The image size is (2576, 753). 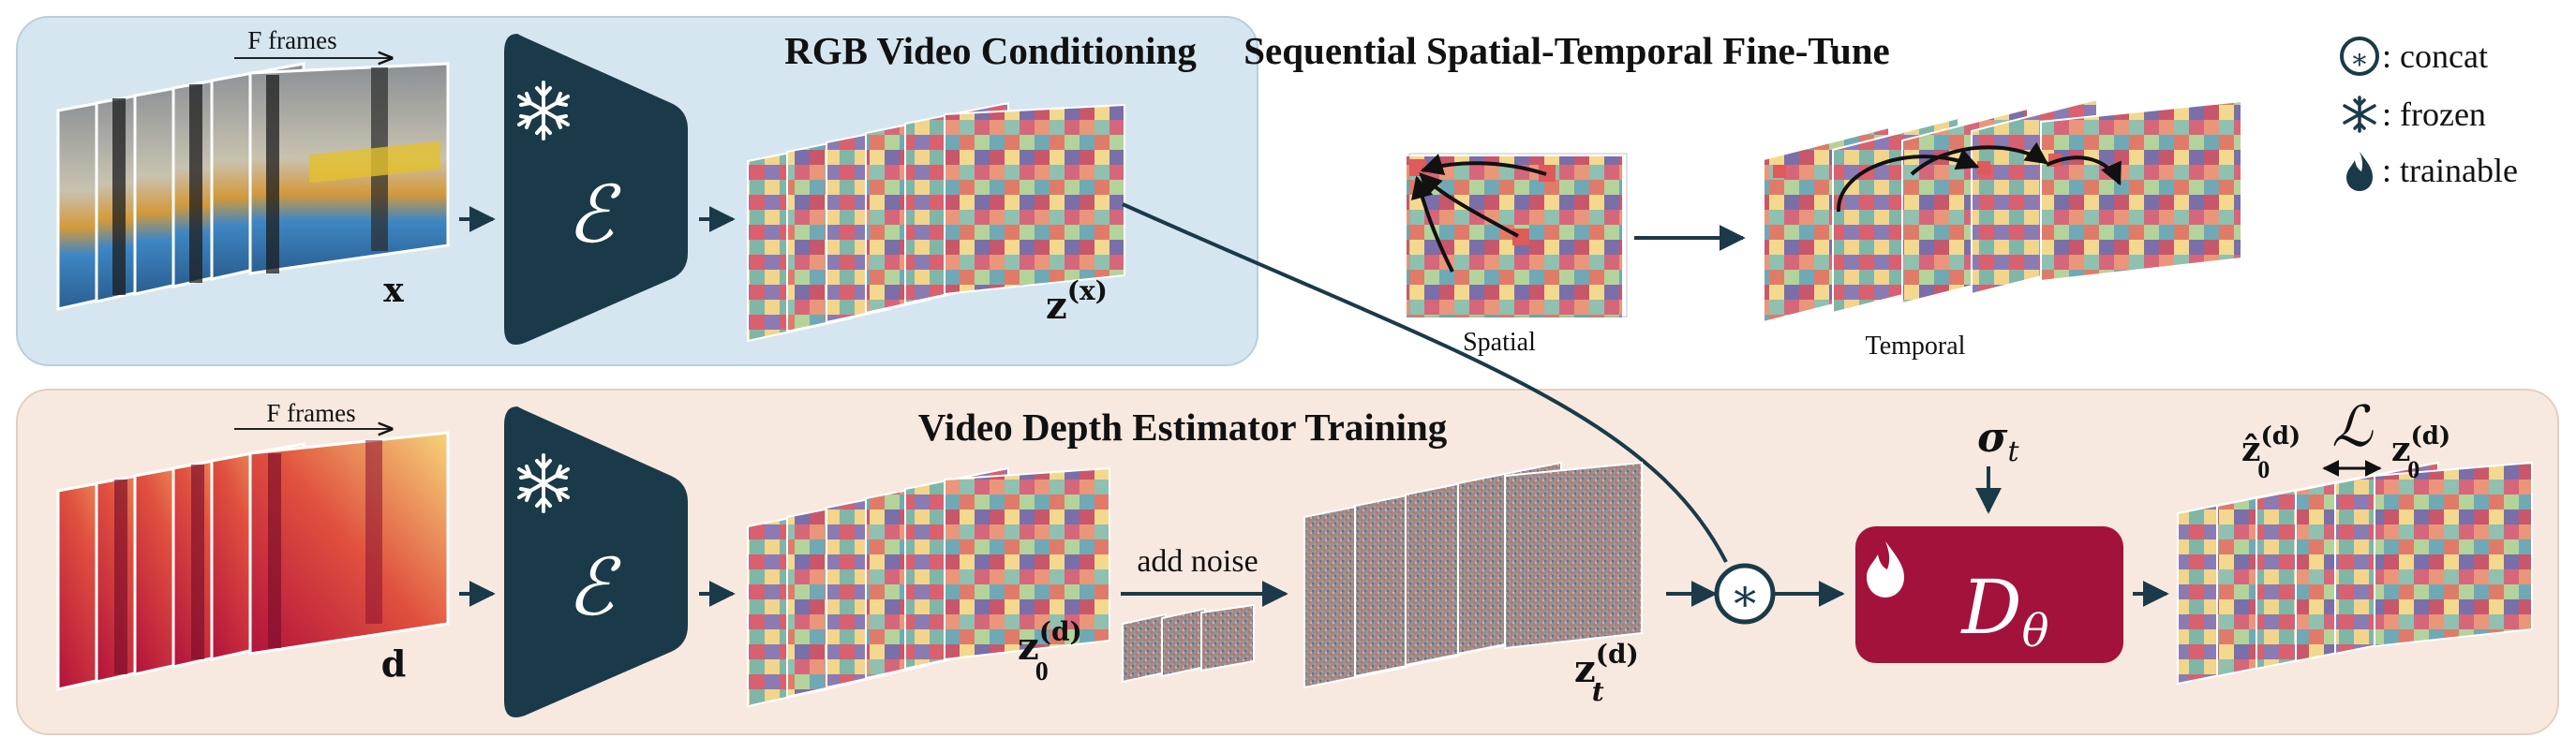 I want to click on clean-latent-symbol: z(d) 0, so click(x=1050, y=651).